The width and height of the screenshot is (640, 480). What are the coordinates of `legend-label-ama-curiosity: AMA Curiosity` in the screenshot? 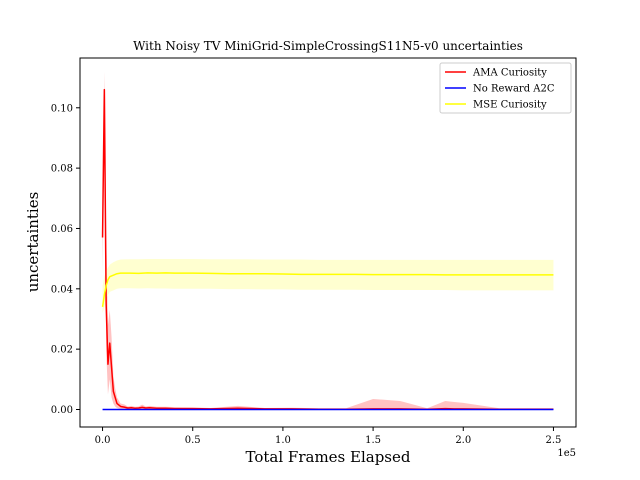 It's located at (509, 73).